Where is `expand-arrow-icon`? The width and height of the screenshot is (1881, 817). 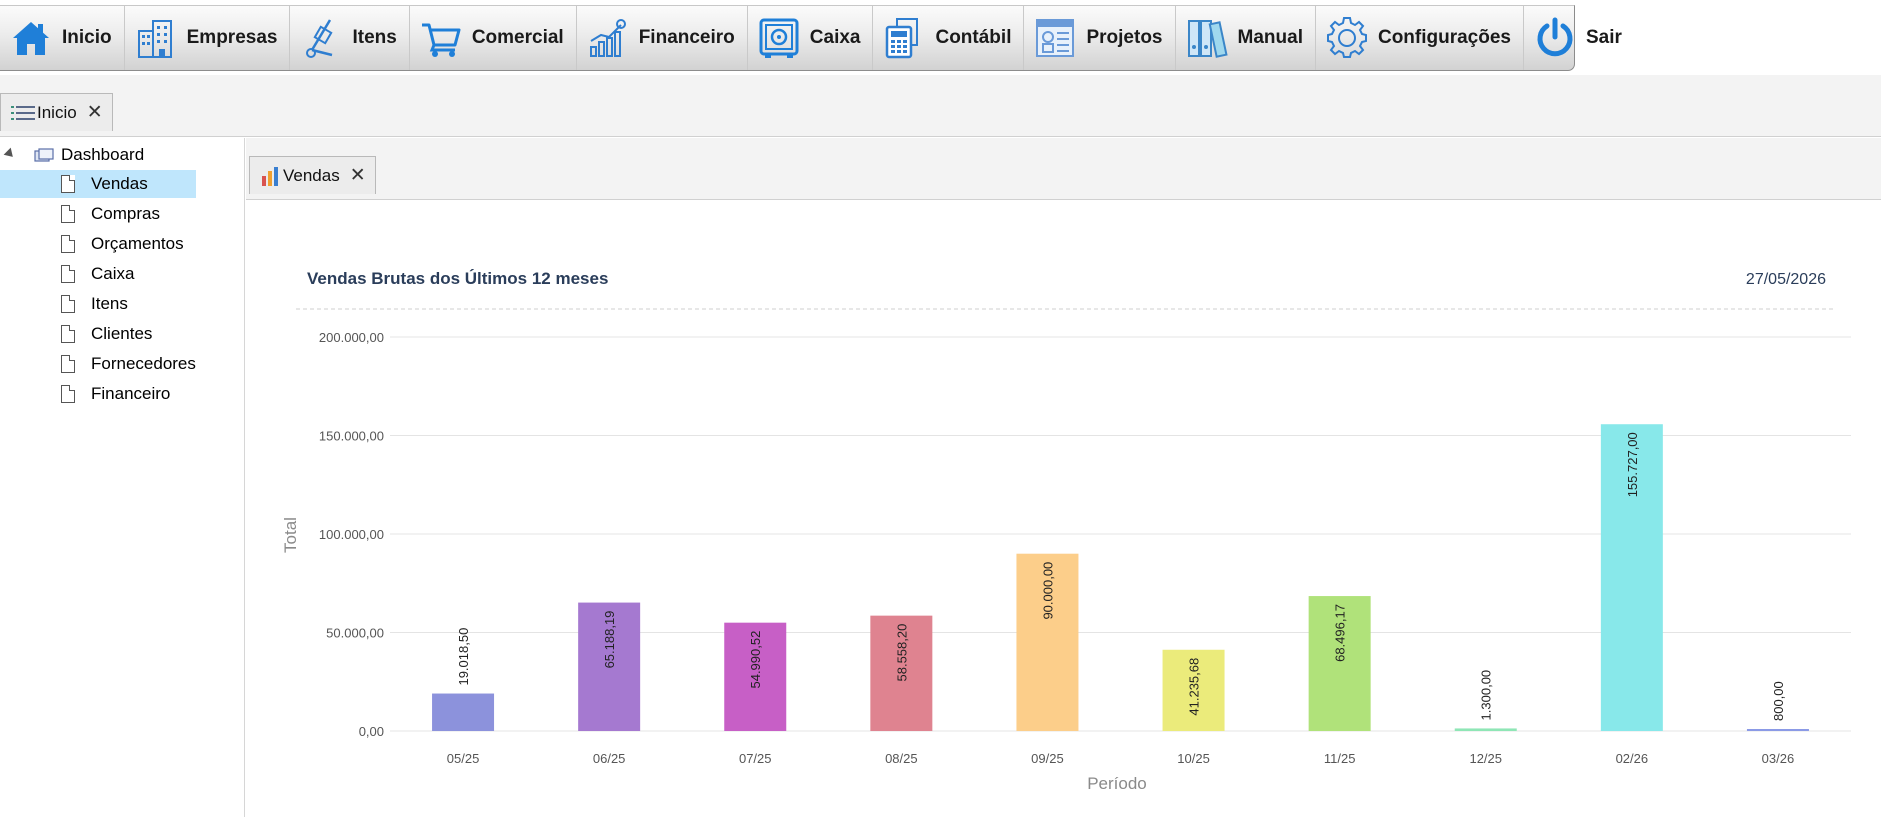
expand-arrow-icon is located at coordinates (10, 154).